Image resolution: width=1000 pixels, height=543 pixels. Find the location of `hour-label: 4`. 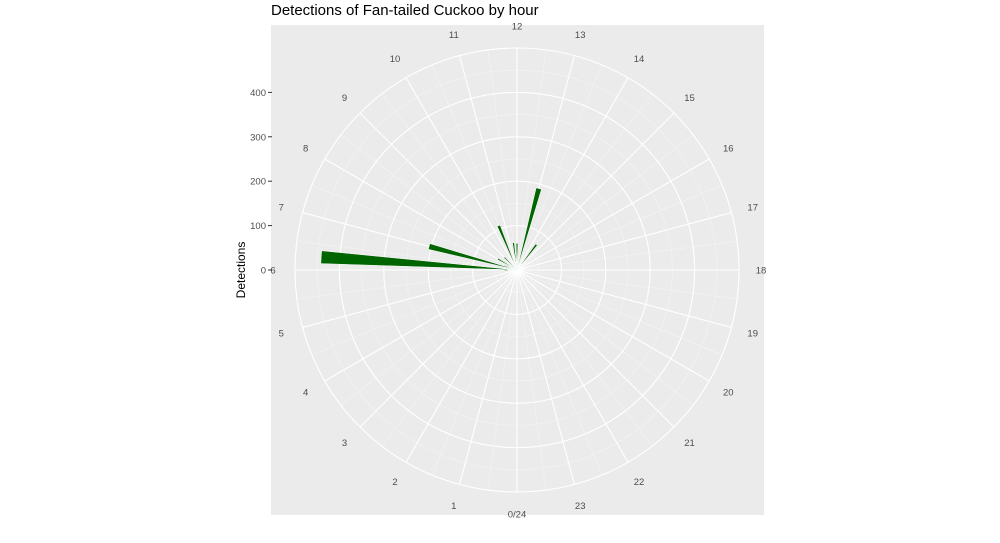

hour-label: 4 is located at coordinates (305, 393).